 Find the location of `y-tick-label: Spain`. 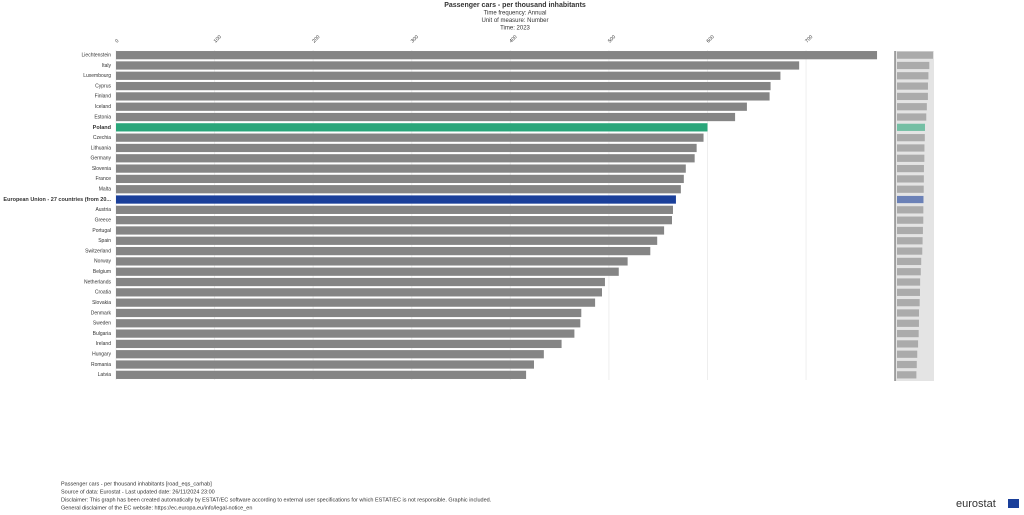

y-tick-label: Spain is located at coordinates (104, 241).